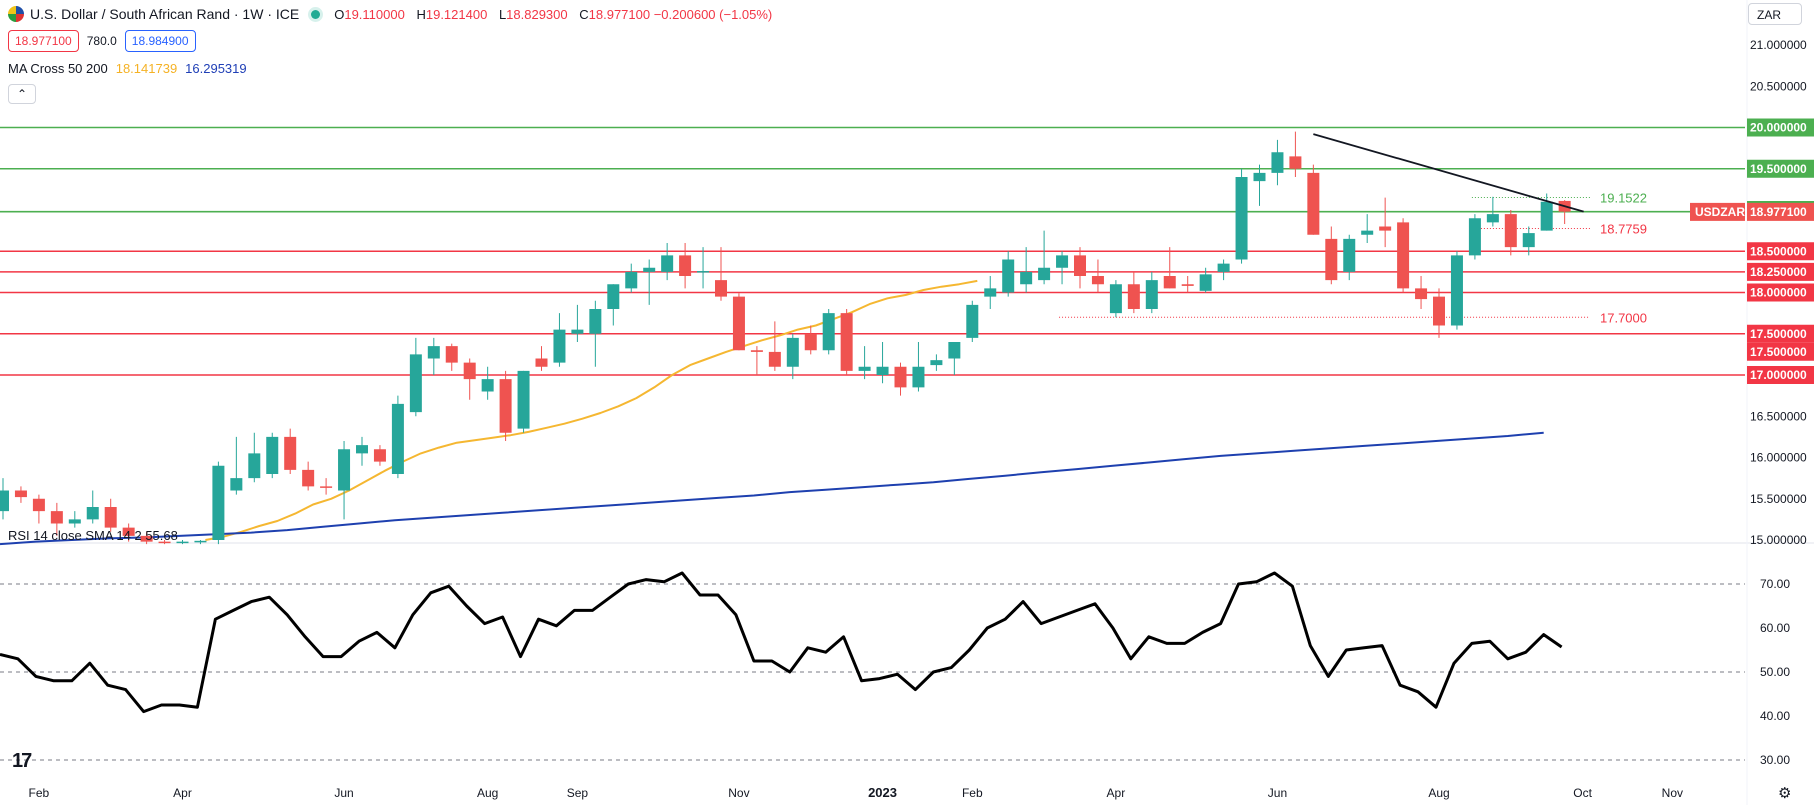 This screenshot has width=1814, height=805. Describe the element at coordinates (160, 41) in the screenshot. I see `buy-button: 18.984900` at that location.